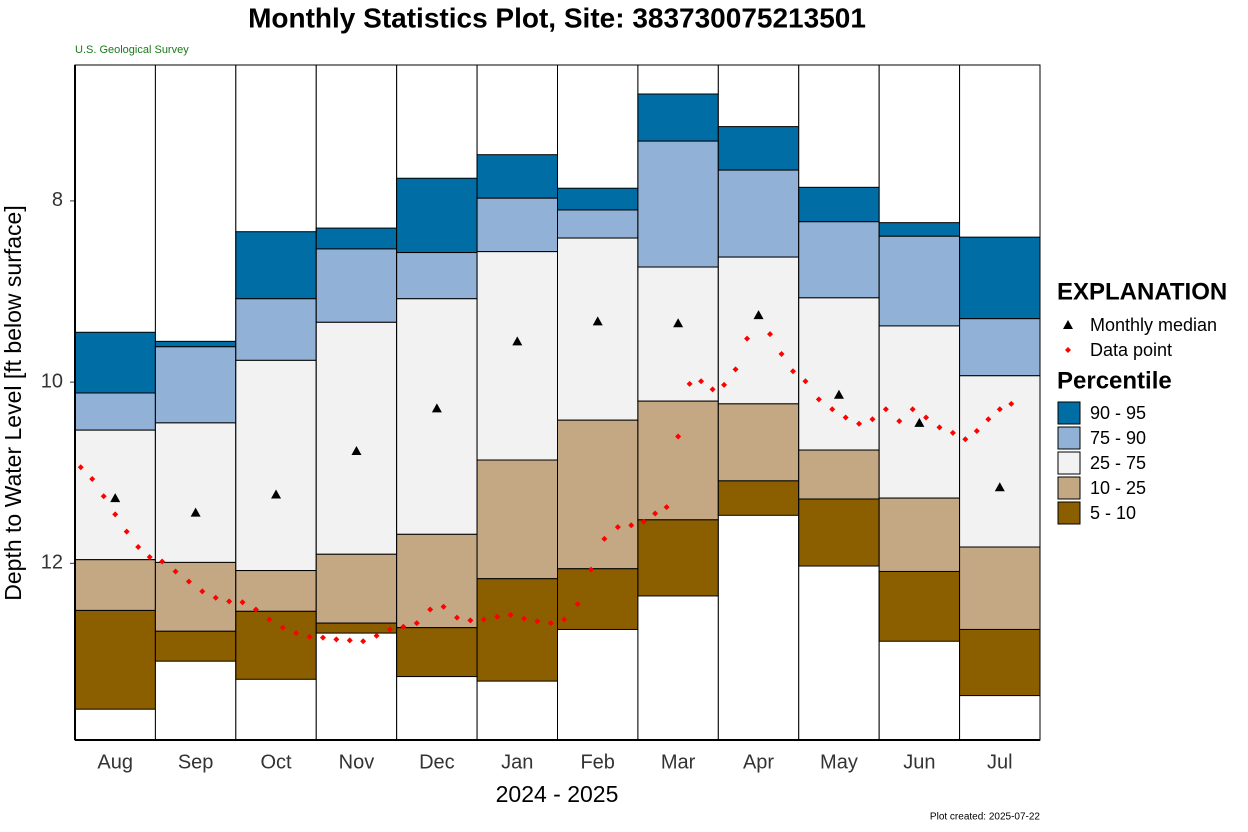 This screenshot has width=1248, height=832. What do you see at coordinates (437, 762) in the screenshot?
I see `x-tick-label: Dec` at bounding box center [437, 762].